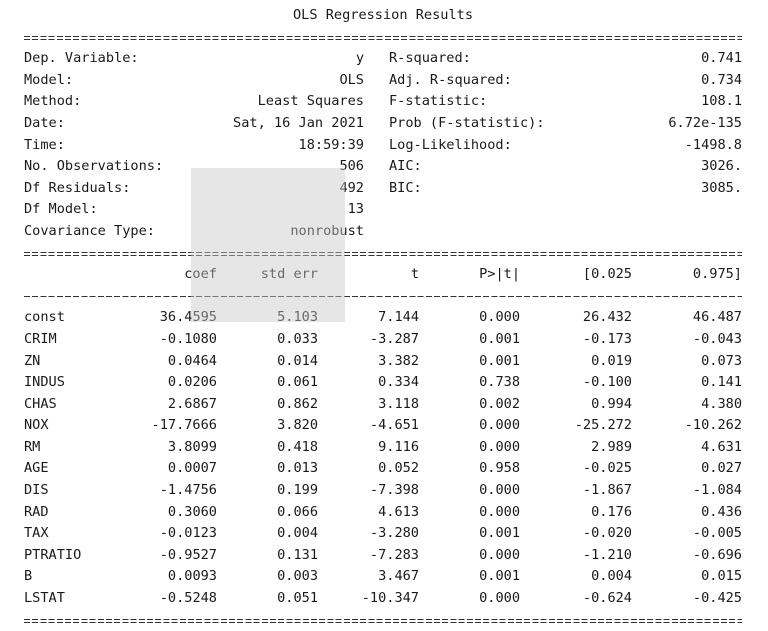 The image size is (768, 631). What do you see at coordinates (297, 446) in the screenshot?
I see `cell-std-err: 0.418` at bounding box center [297, 446].